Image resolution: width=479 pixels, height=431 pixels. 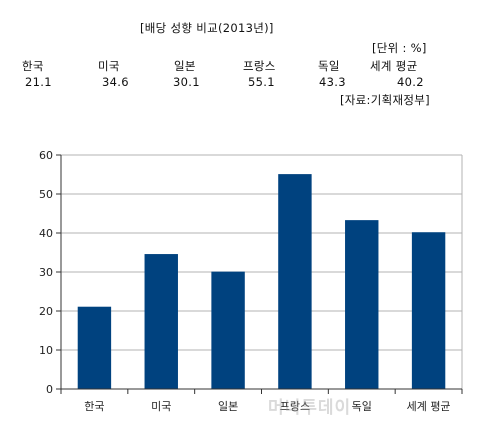 I want to click on column-value-korea: 21.1, so click(x=38, y=82).